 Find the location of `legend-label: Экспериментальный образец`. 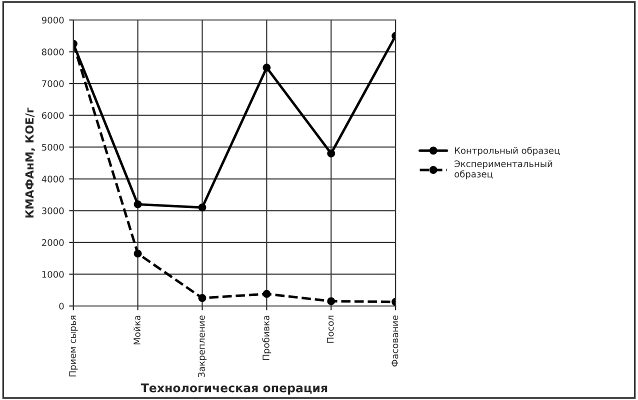

legend-label: Экспериментальный образец is located at coordinates (503, 170).